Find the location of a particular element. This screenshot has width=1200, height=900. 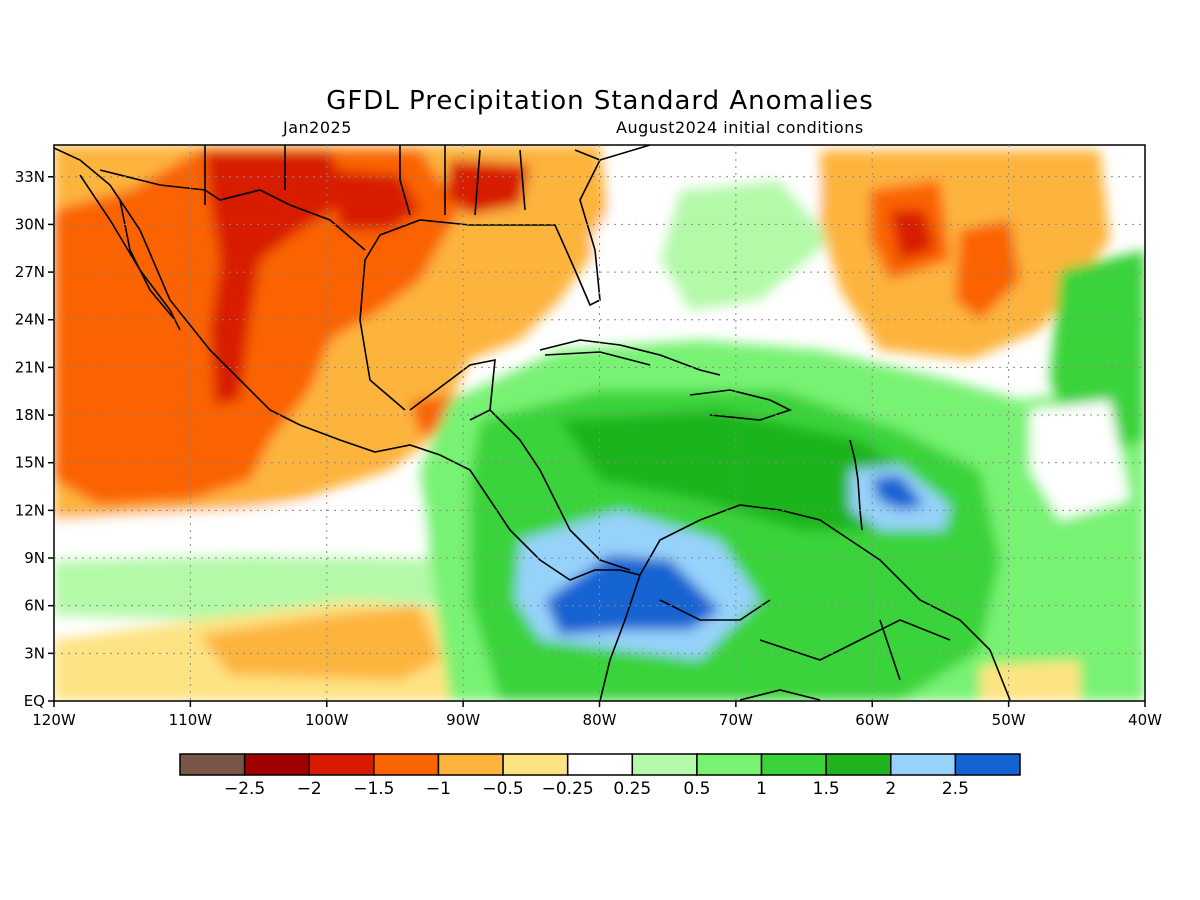

drier-region-atlantic-east is located at coordinates (987, 270).